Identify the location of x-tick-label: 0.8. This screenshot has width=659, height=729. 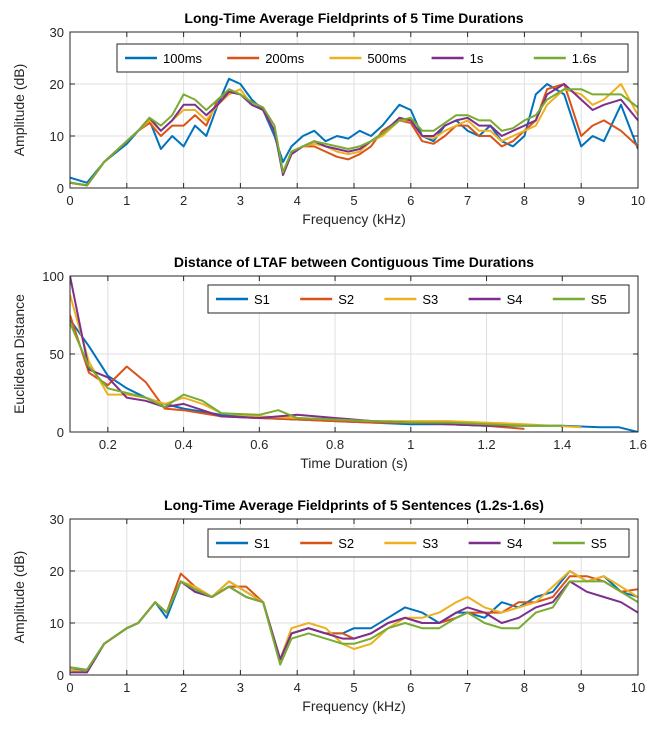
(335, 444).